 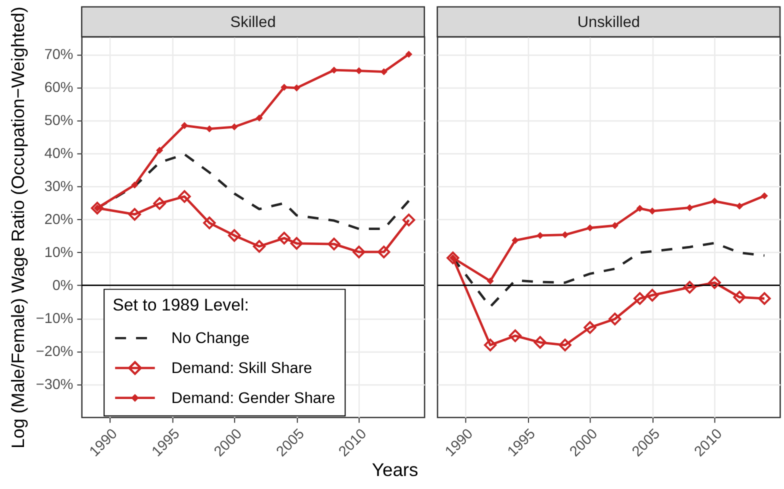 What do you see at coordinates (59, 186) in the screenshot?
I see `y-tick-label: 30%` at bounding box center [59, 186].